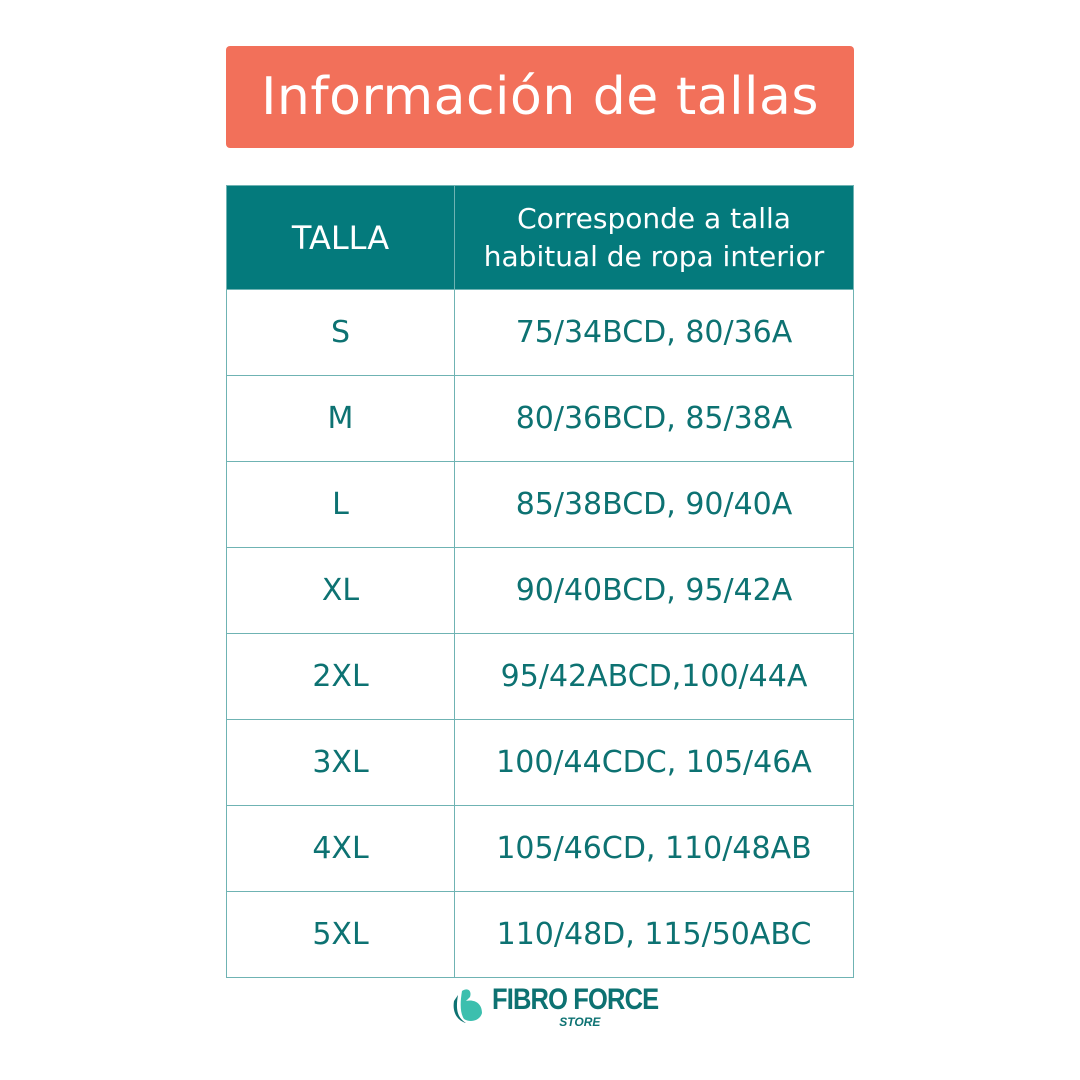 The height and width of the screenshot is (1080, 1080). I want to click on table-row: 3XL 100/44CDC, 105/46A, so click(540, 762).